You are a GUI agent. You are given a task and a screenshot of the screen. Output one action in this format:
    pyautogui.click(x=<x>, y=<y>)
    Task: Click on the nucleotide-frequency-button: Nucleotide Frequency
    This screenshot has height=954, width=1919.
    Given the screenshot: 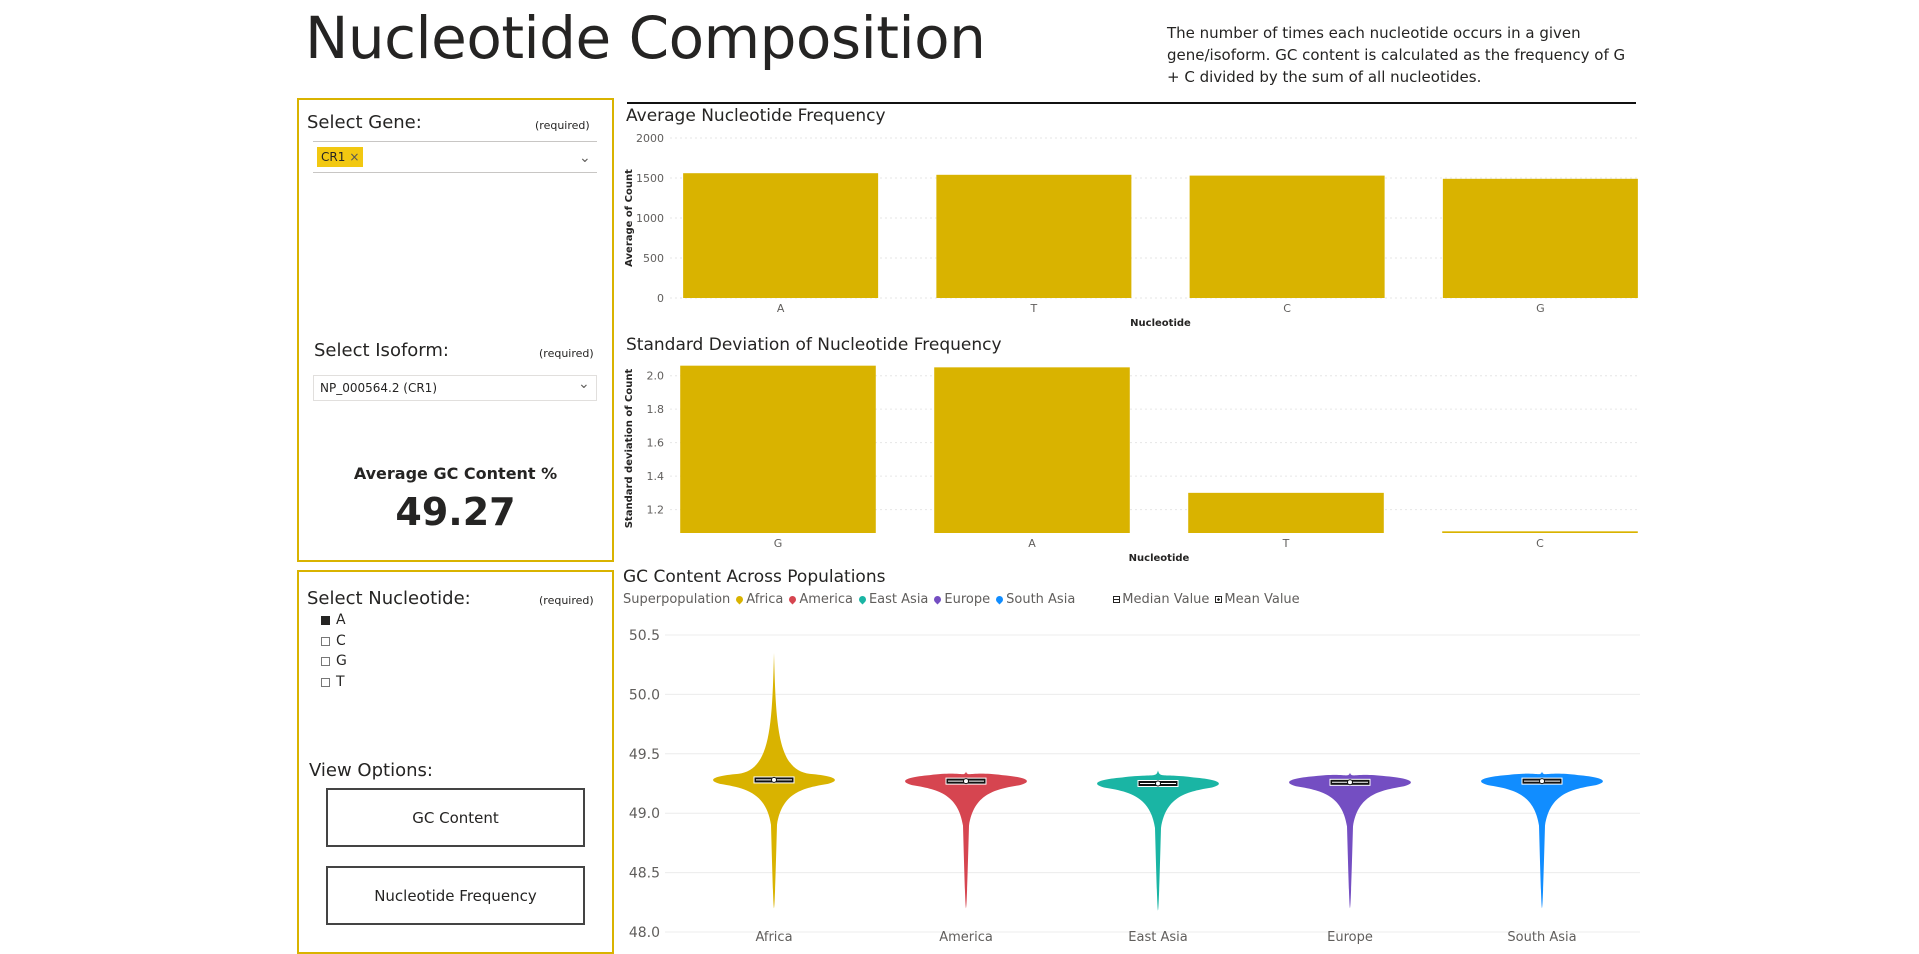 What is the action you would take?
    pyautogui.click(x=455, y=895)
    